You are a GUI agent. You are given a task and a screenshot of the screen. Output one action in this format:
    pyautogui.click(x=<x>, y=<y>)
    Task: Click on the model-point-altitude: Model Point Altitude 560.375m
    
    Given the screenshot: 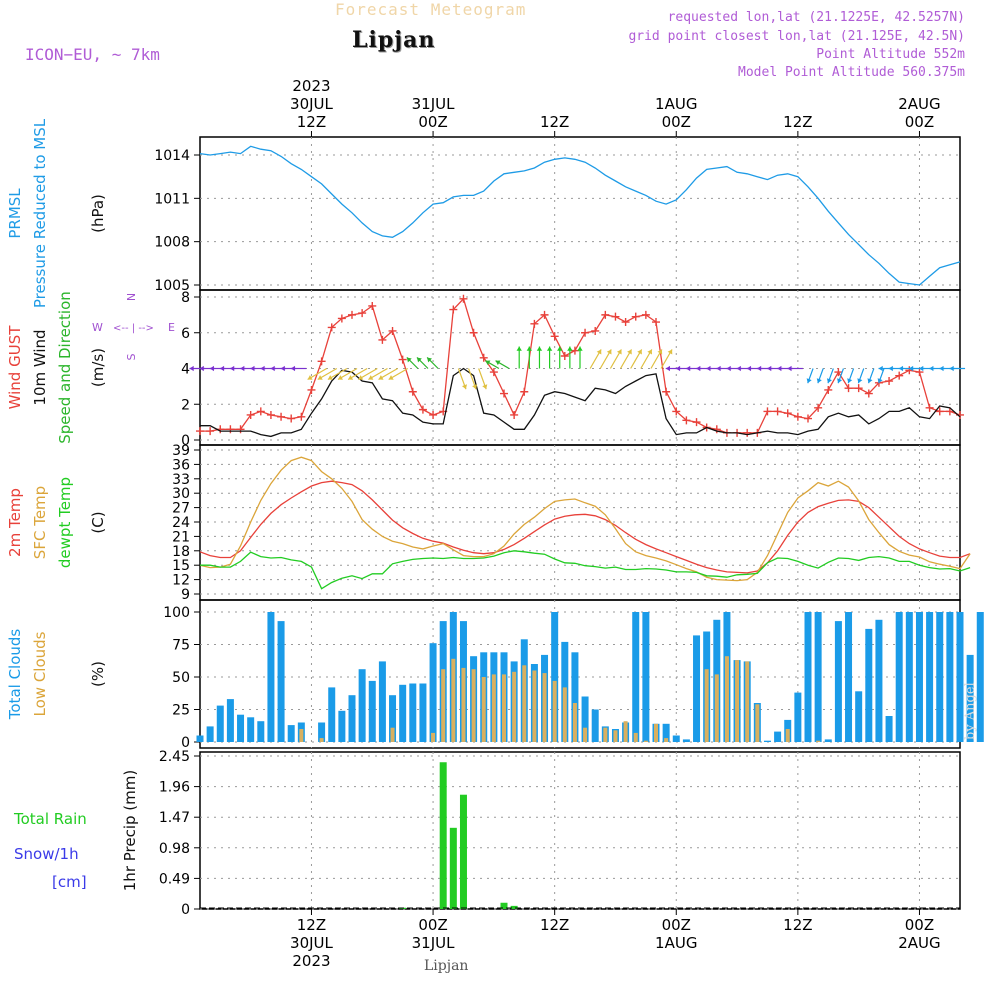 What is the action you would take?
    pyautogui.click(x=851, y=72)
    